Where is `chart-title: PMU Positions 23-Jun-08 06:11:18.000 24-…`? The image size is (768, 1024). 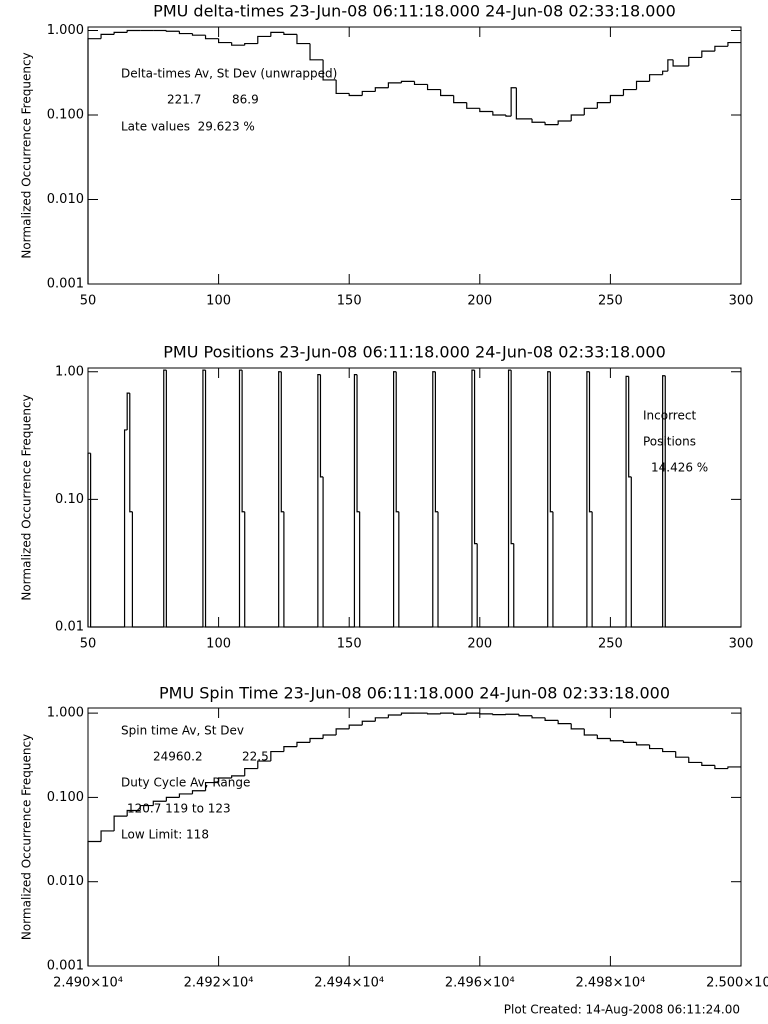
chart-title: PMU Positions 23-Jun-08 06:11:18.000 24-… is located at coordinates (414, 352).